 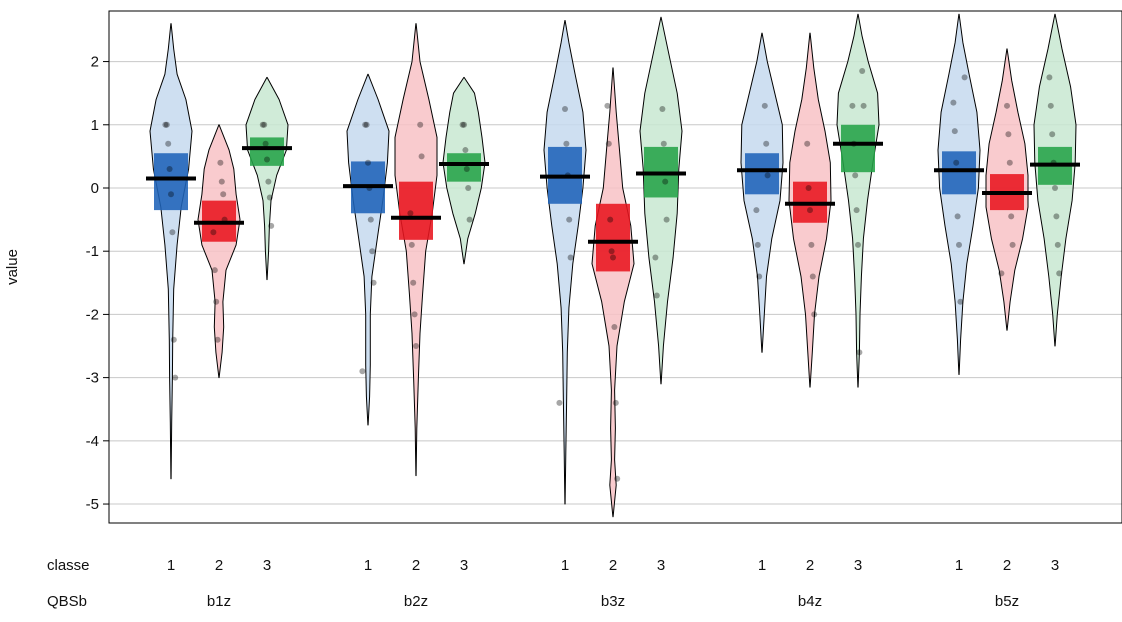 I want to click on y-tick-label: -2, so click(x=92, y=314).